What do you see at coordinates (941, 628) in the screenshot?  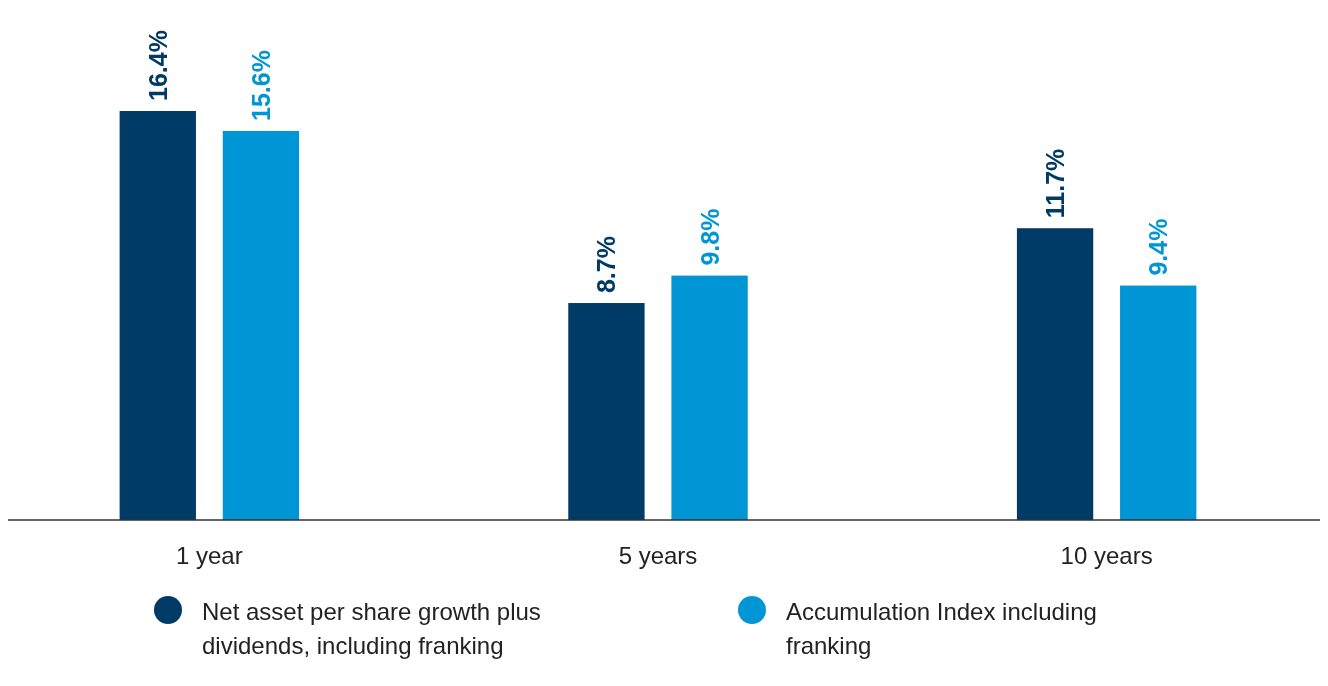 I see `legend-label: Accumulation Index including franking` at bounding box center [941, 628].